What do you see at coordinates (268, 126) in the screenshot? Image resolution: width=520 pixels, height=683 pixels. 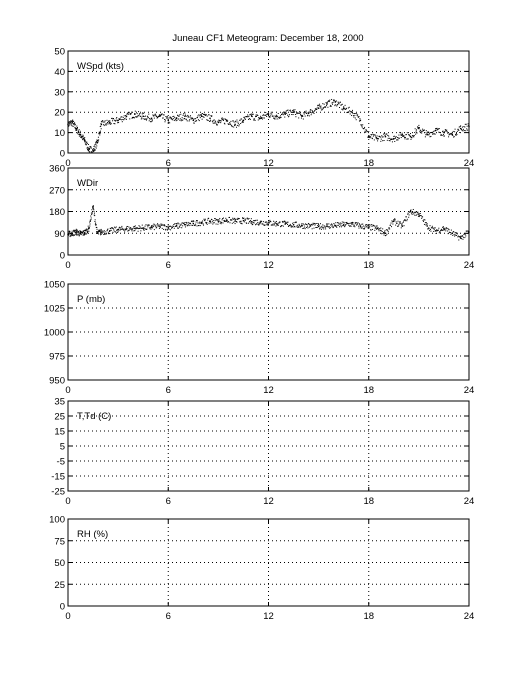 I see `data-point-cloud` at bounding box center [268, 126].